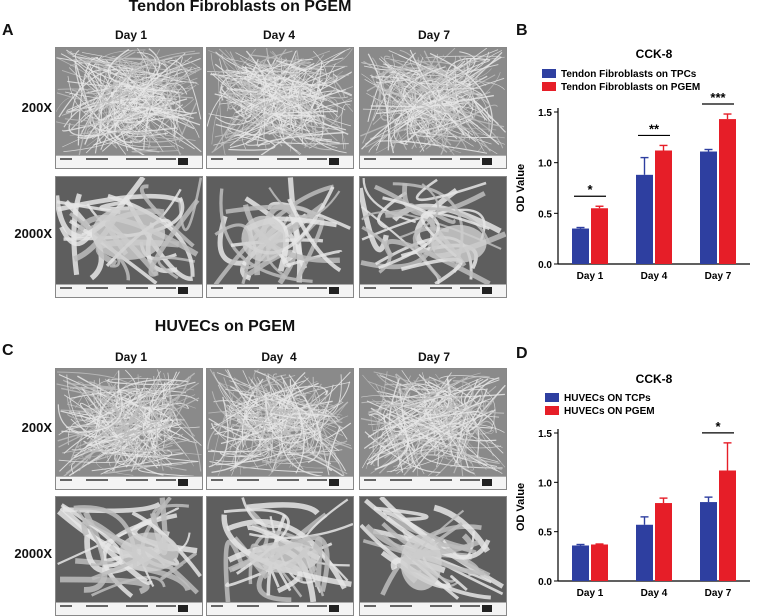  Describe the element at coordinates (8, 30) in the screenshot. I see `panel-a-letter: A` at that location.